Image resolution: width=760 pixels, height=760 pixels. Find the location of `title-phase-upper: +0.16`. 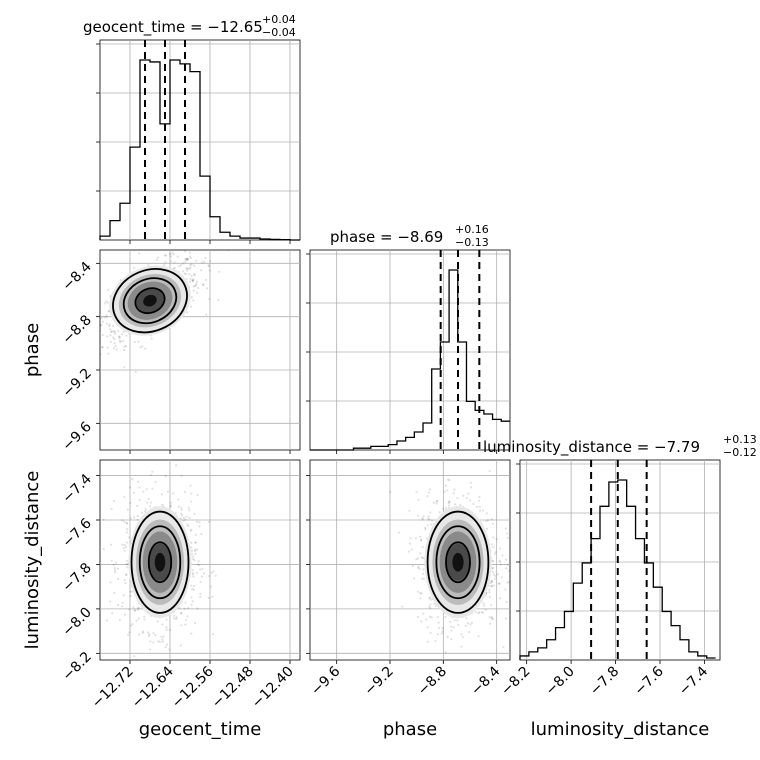

title-phase-upper: +0.16 is located at coordinates (472, 229).